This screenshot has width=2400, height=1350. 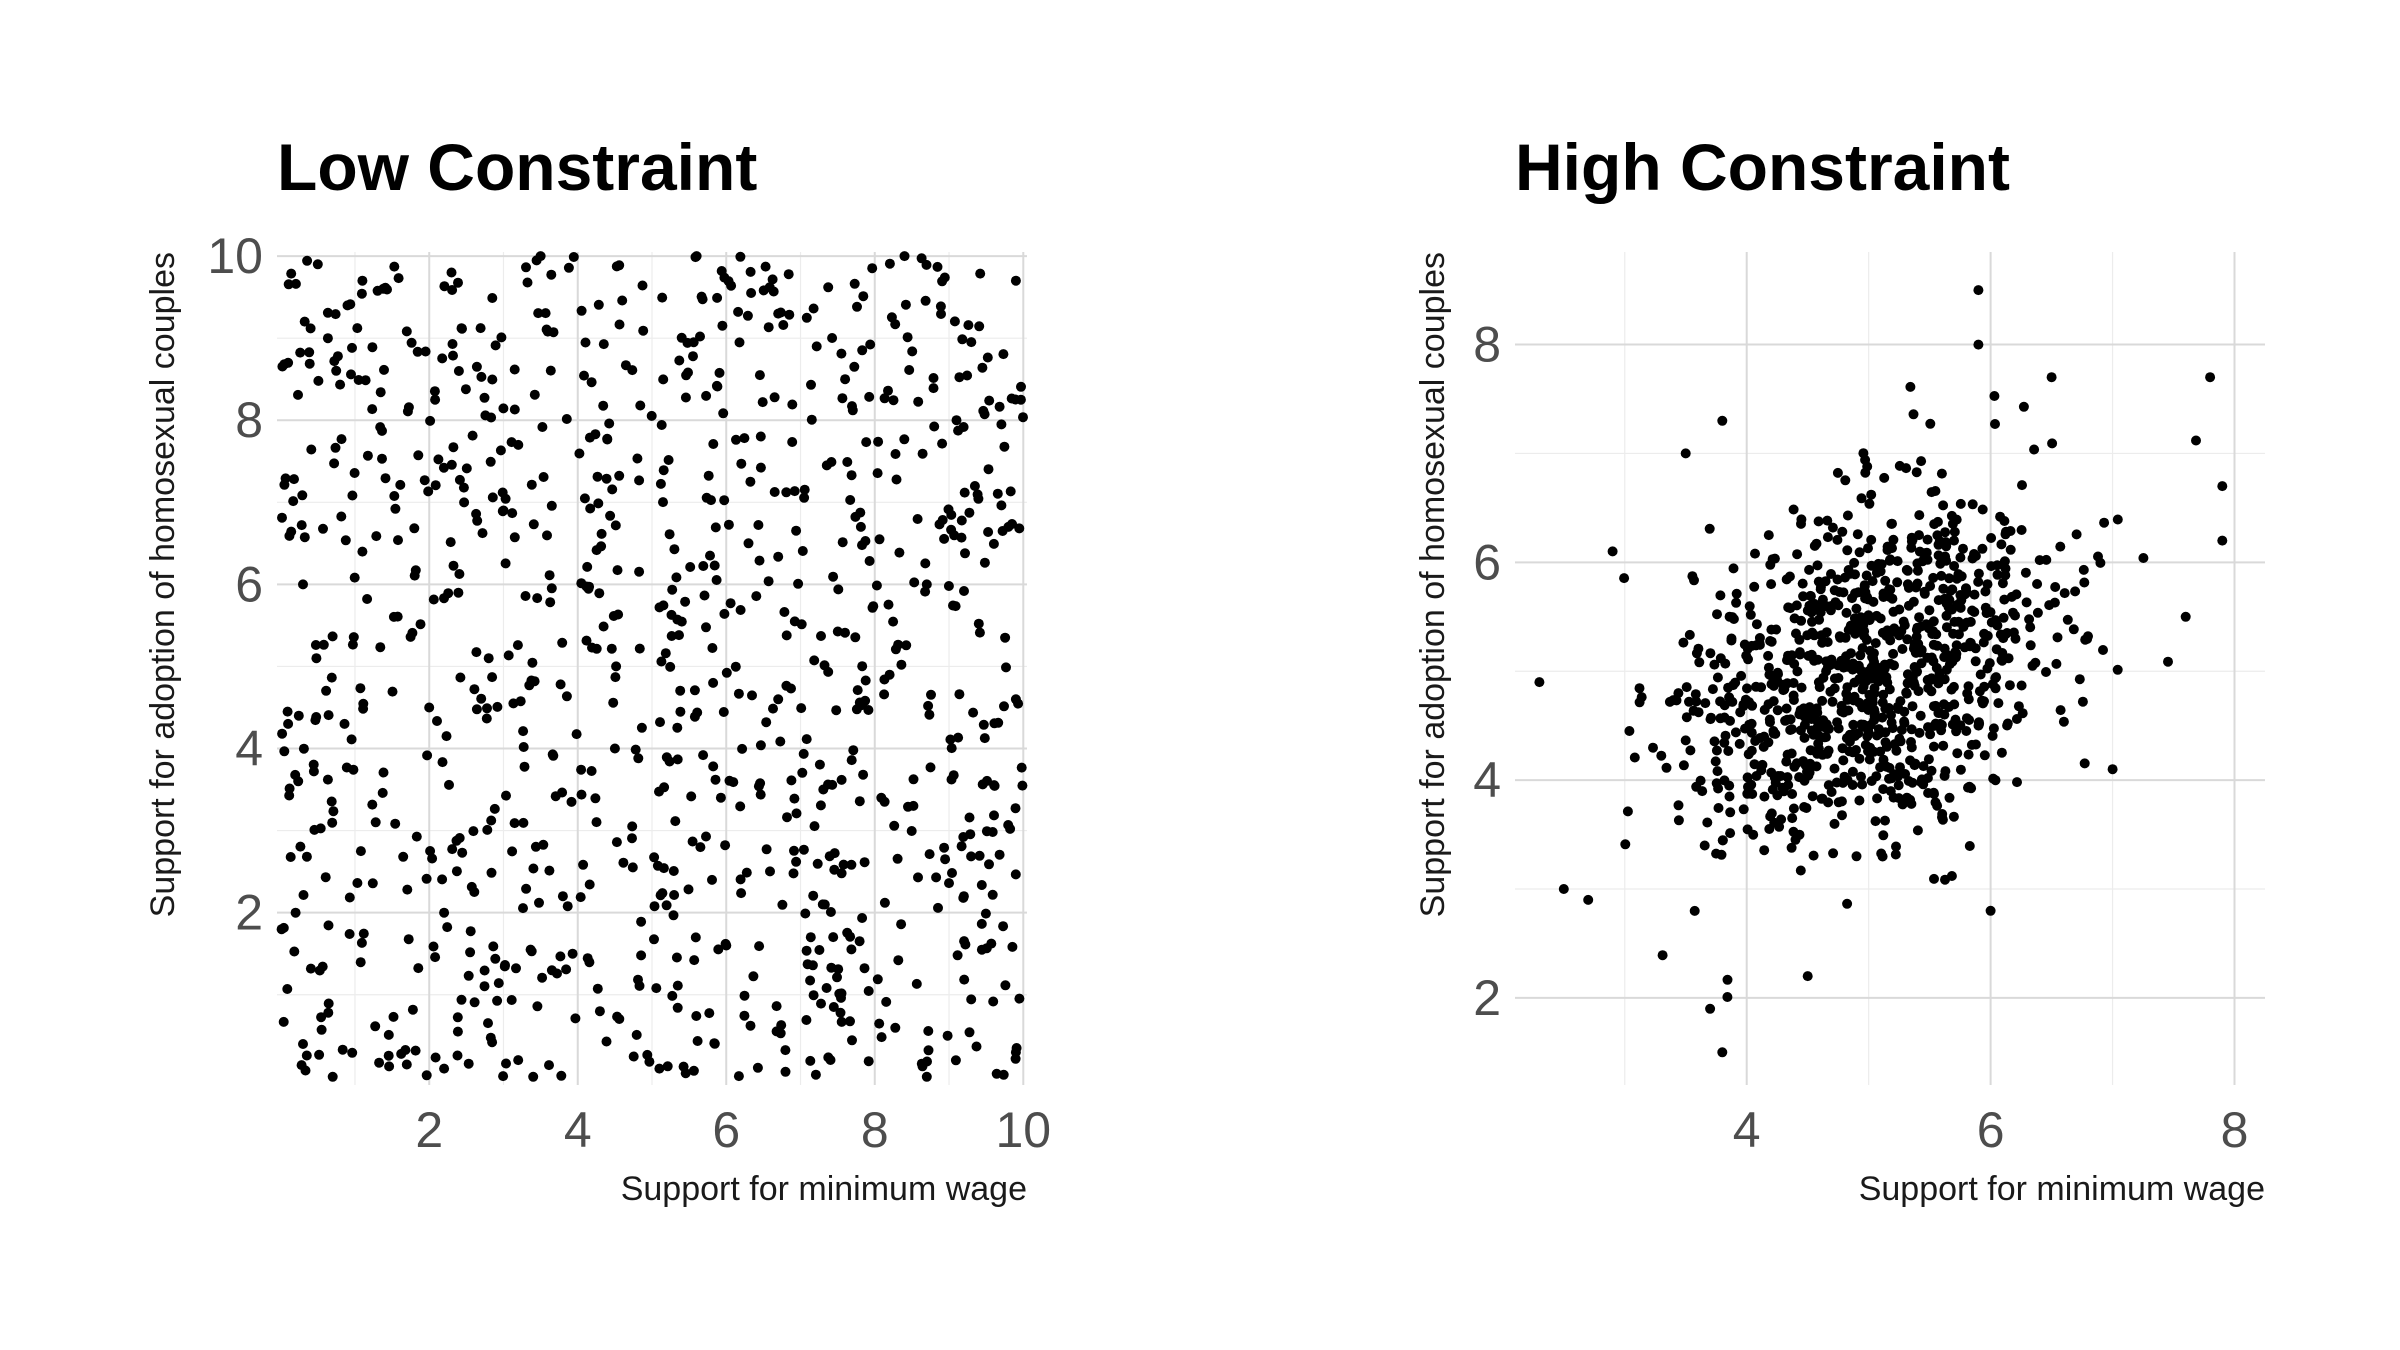 What do you see at coordinates (2235, 1130) in the screenshot?
I see `x-tick-label: 8` at bounding box center [2235, 1130].